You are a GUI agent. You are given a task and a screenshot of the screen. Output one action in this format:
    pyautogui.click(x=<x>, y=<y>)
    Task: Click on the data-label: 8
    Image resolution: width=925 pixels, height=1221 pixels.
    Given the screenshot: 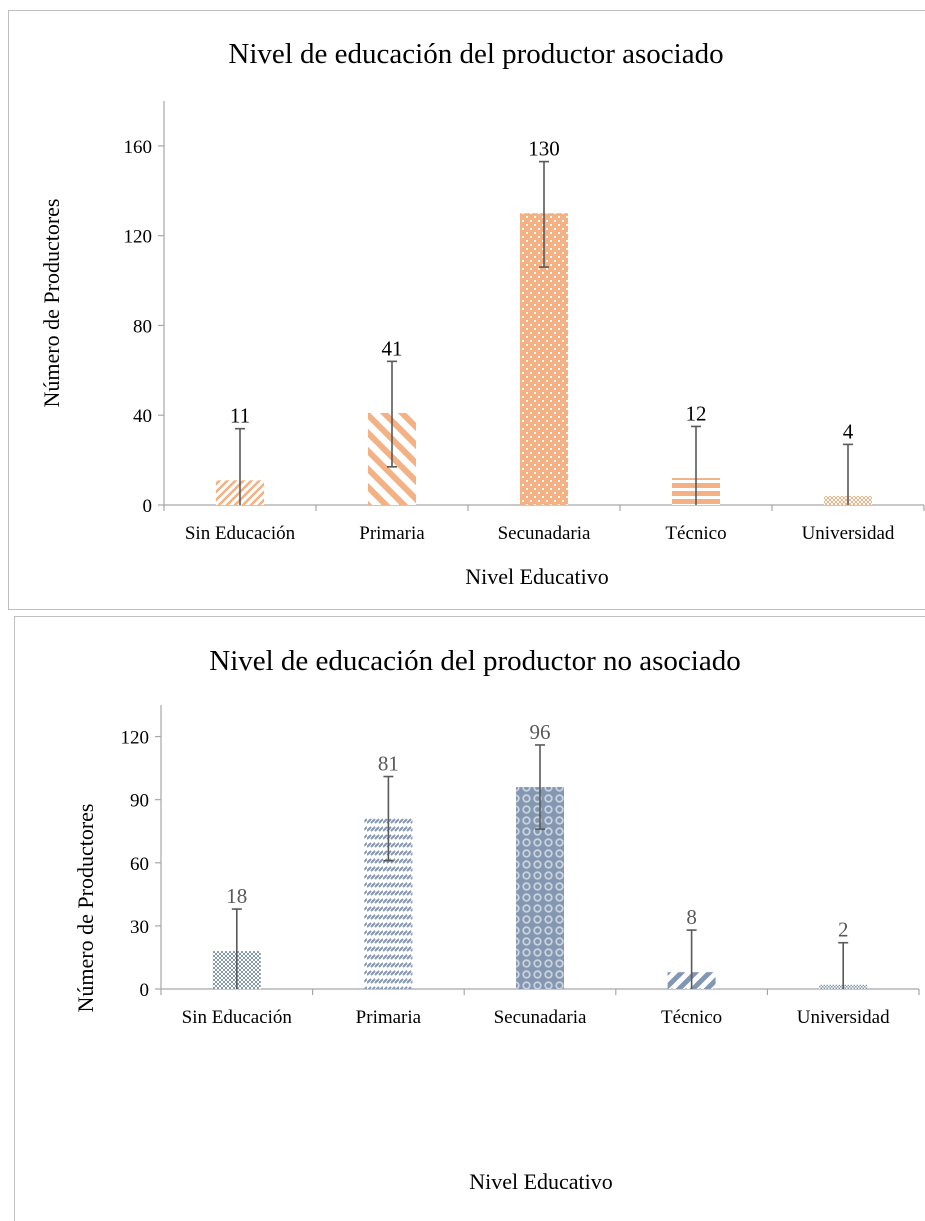 What is the action you would take?
    pyautogui.click(x=691, y=917)
    